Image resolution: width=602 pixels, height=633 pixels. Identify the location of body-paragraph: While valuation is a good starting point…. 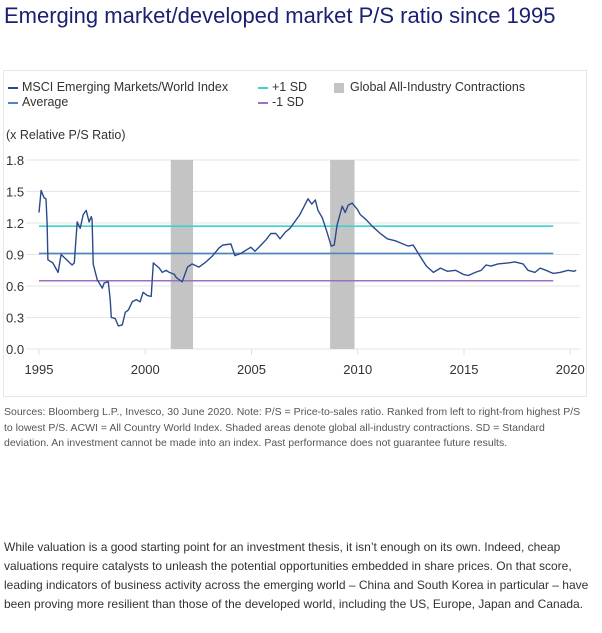
(296, 575).